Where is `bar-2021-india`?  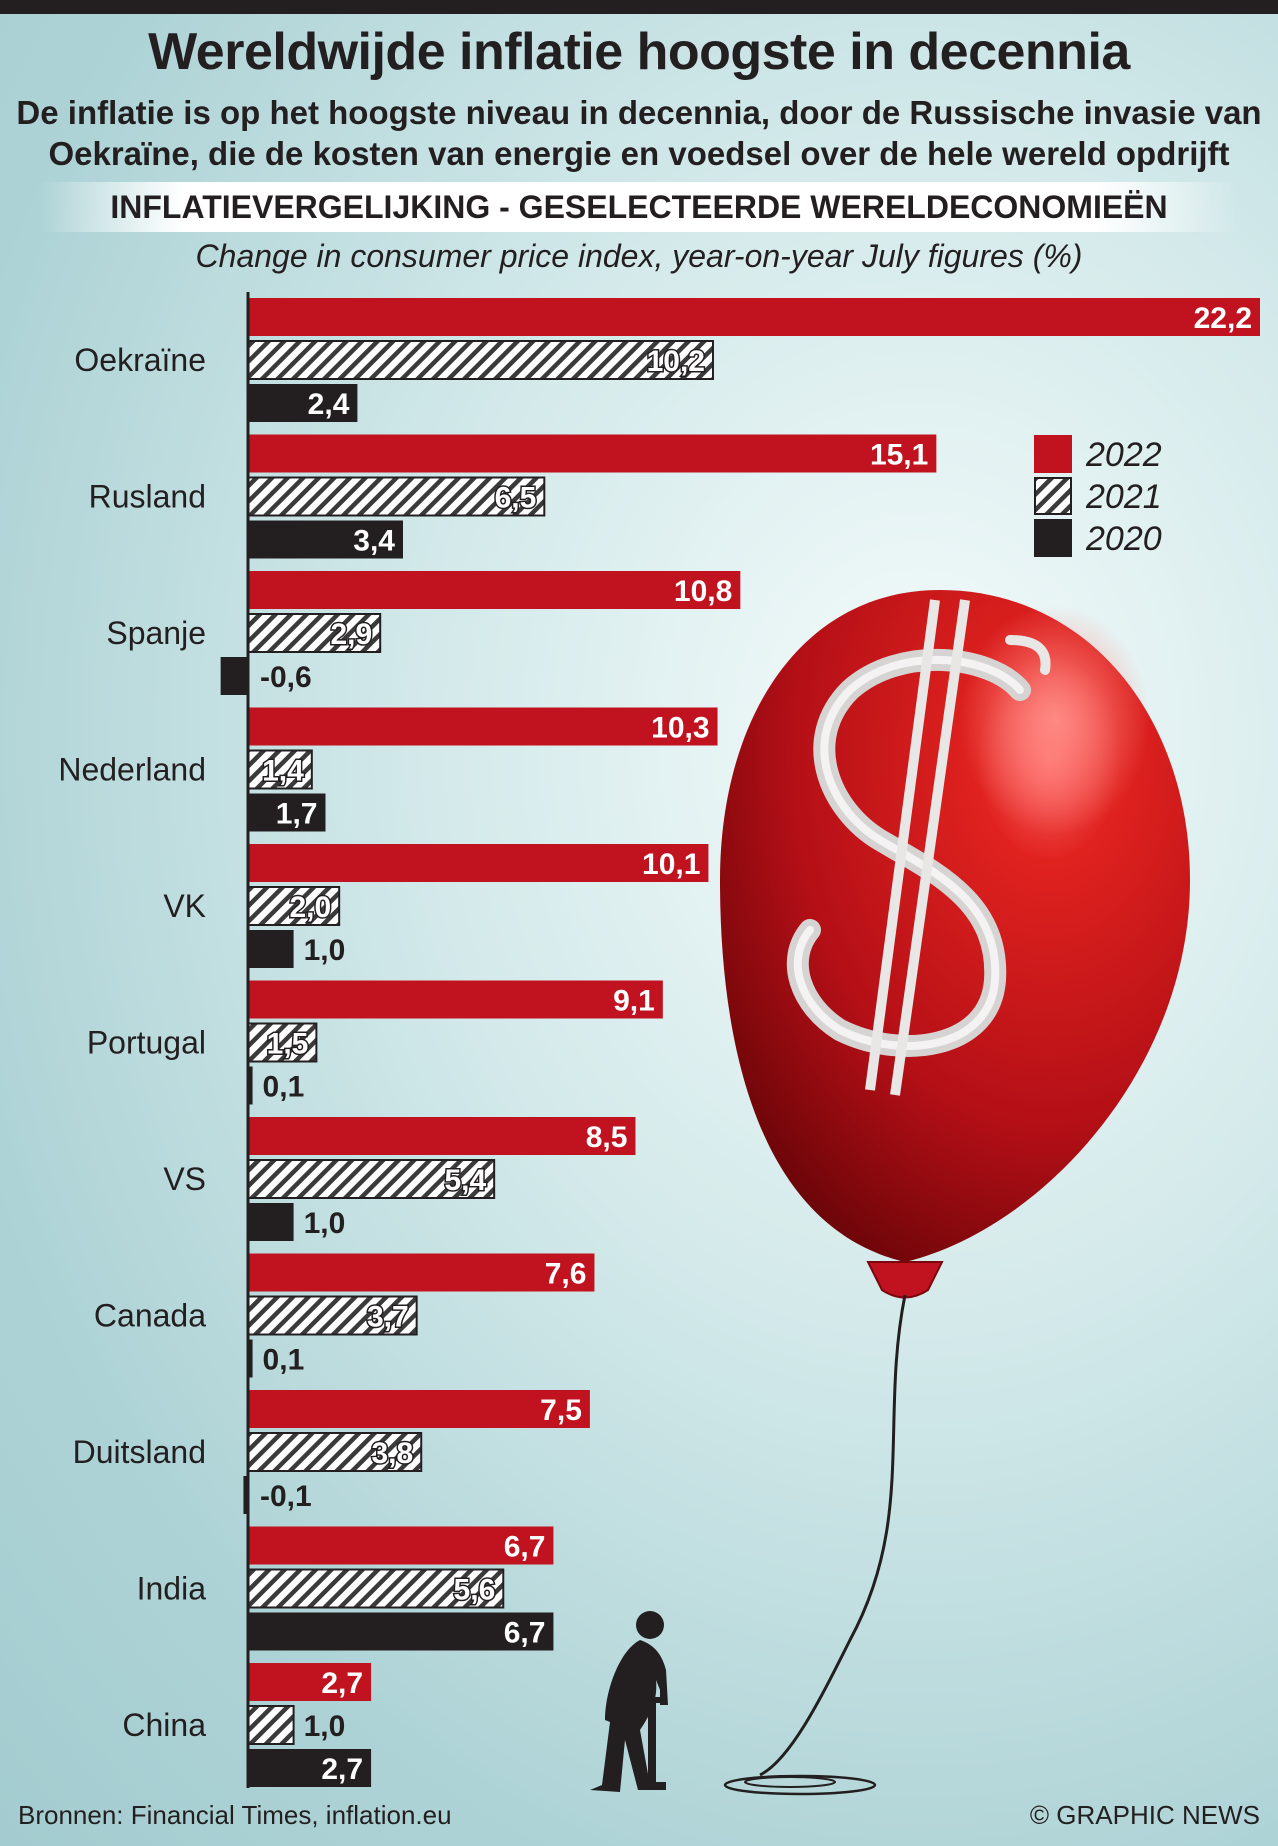 bar-2021-india is located at coordinates (376, 1588).